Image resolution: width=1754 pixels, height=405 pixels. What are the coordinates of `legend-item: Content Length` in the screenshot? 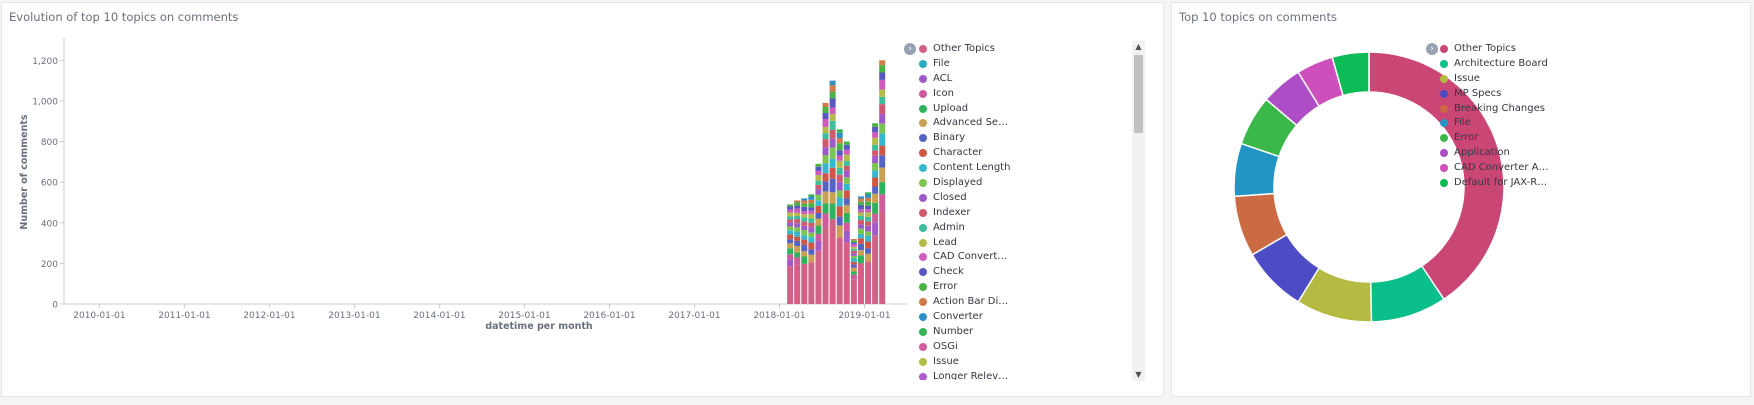 It's located at (965, 168).